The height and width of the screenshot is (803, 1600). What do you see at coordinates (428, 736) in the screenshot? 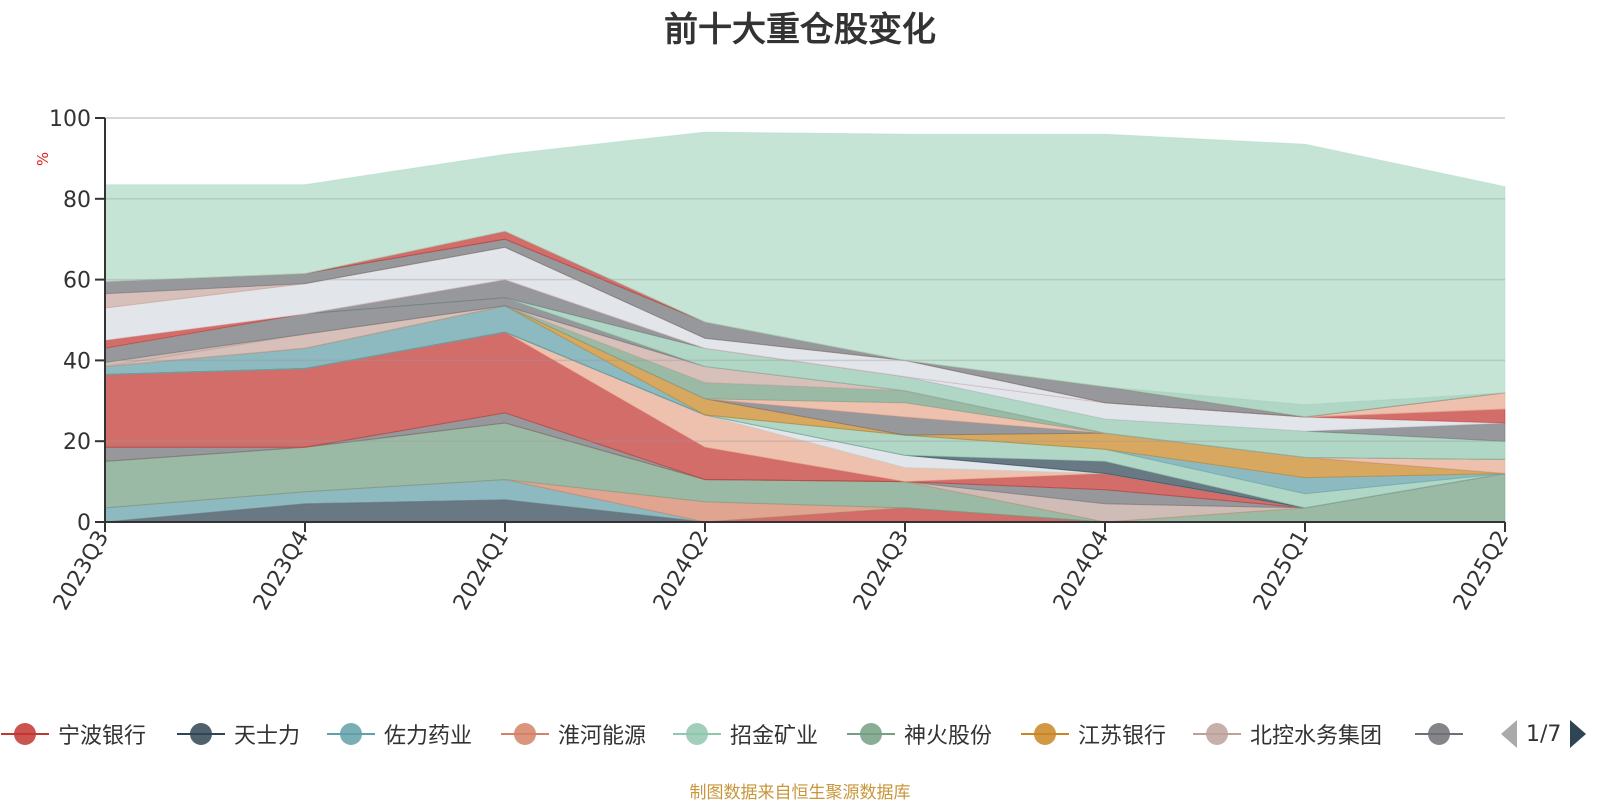
I see `legend-label: 佐力药业` at bounding box center [428, 736].